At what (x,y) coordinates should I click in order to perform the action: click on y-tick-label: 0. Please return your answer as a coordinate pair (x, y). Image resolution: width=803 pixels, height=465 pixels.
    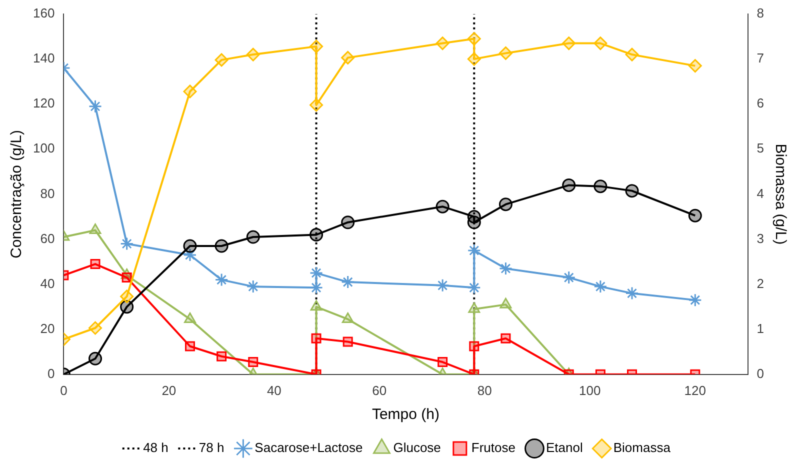
    Looking at the image, I should click on (51, 373).